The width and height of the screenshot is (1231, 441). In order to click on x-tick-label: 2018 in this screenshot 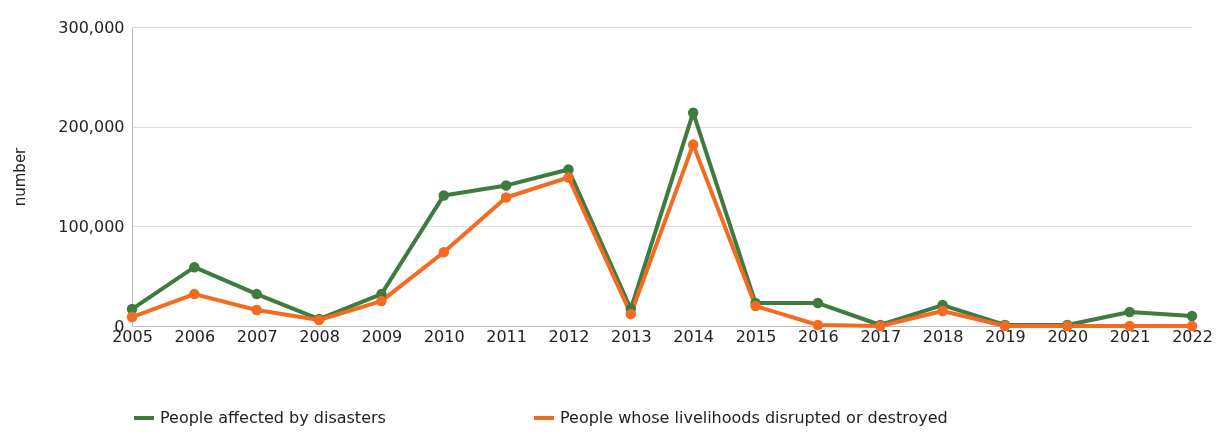, I will do `click(943, 336)`.